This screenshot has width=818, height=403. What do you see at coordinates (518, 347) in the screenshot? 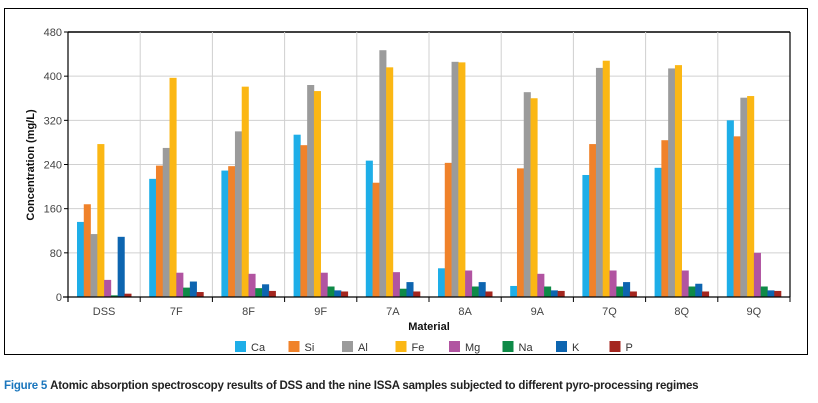
I see `legend-item-Na: Na` at bounding box center [518, 347].